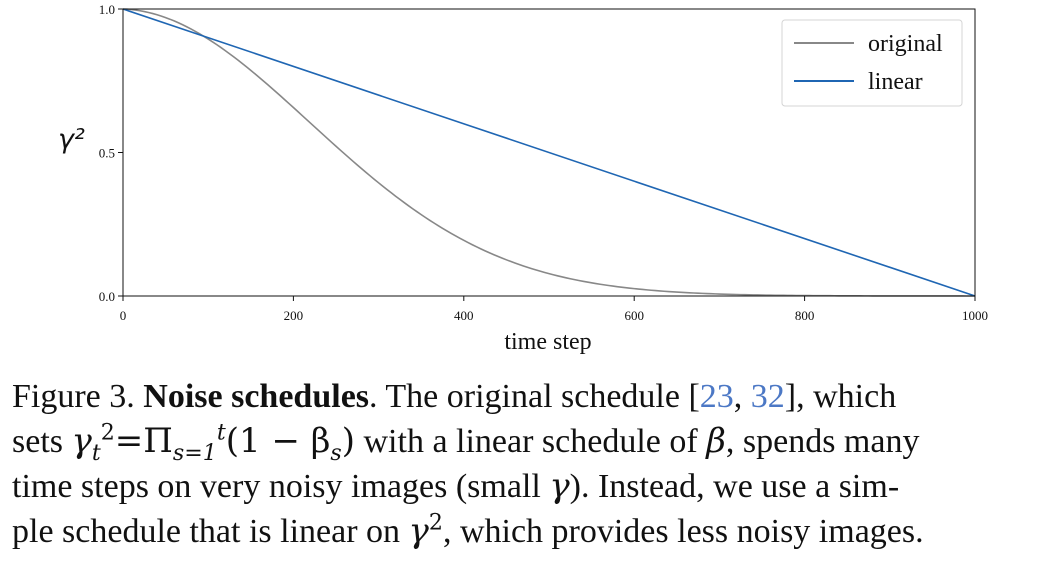  I want to click on math-subscript: s=1, so click(194, 452).